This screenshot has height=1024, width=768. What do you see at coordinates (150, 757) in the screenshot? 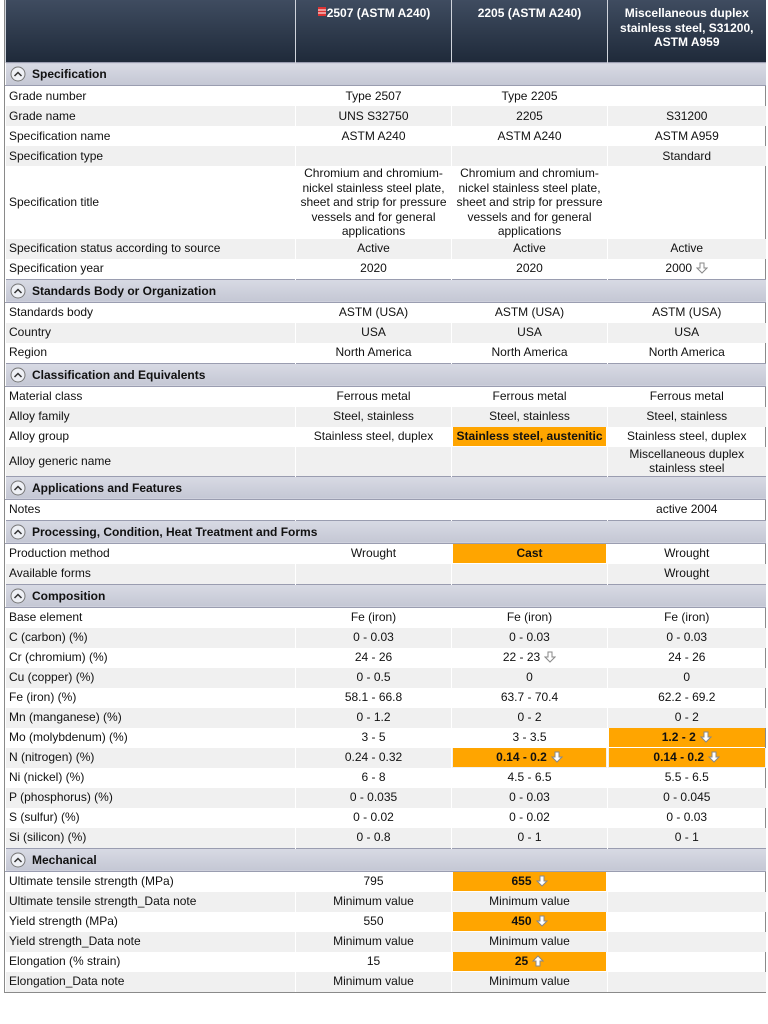
I see `row-label-cell: N (nitrogen) (%)` at bounding box center [150, 757].